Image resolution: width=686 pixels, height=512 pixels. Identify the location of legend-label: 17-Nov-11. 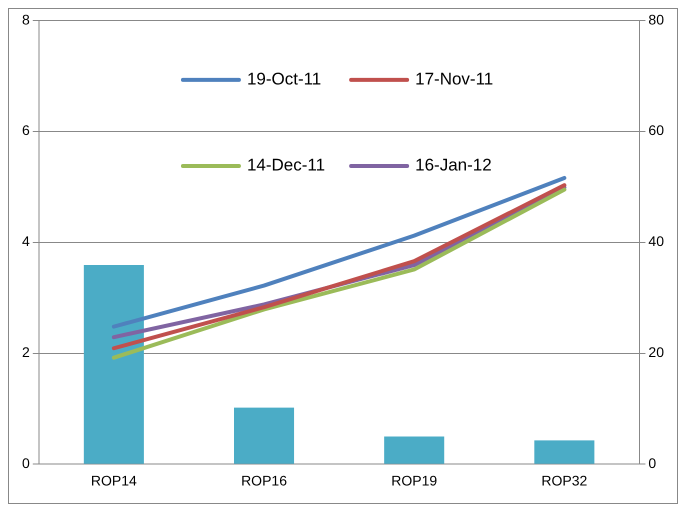
(454, 79).